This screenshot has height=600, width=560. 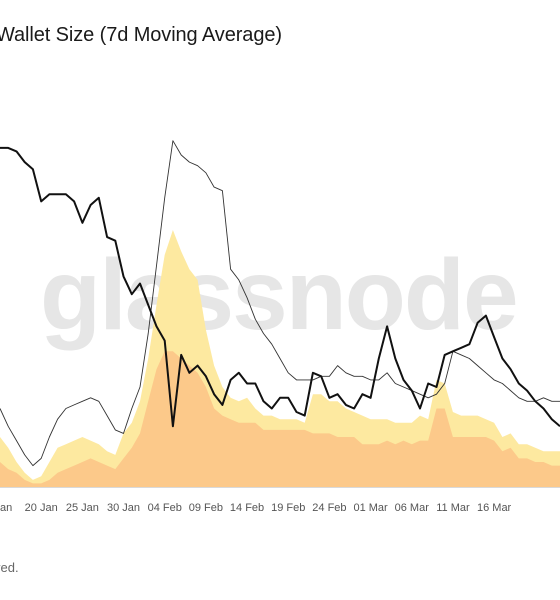 I want to click on x-tick-label: 14 Feb, so click(x=247, y=508).